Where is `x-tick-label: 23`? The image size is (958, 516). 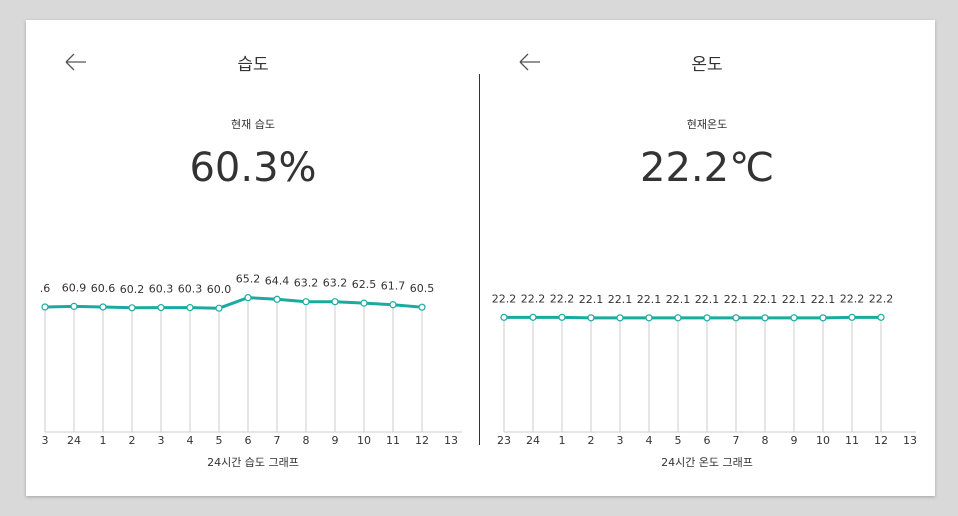
x-tick-label: 23 is located at coordinates (504, 440).